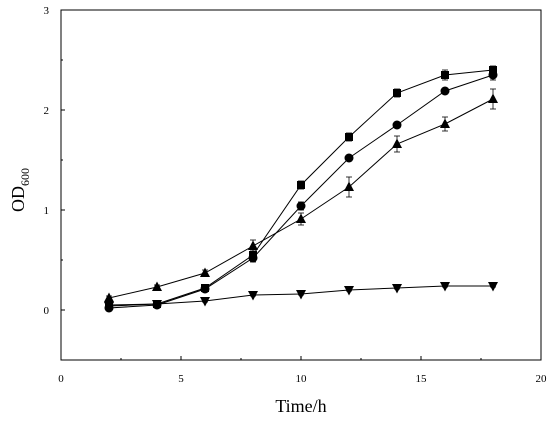 This screenshot has height=422, width=550. What do you see at coordinates (47, 11) in the screenshot?
I see `y-tick-label: 3` at bounding box center [47, 11].